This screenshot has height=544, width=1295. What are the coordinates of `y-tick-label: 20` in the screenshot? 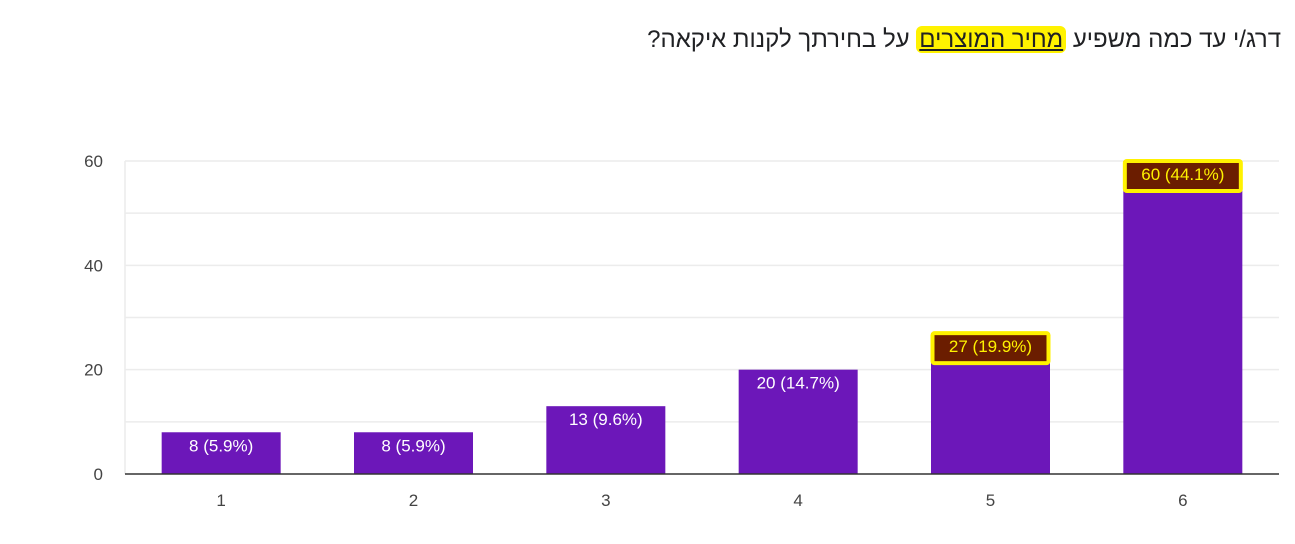 It's located at (93, 370).